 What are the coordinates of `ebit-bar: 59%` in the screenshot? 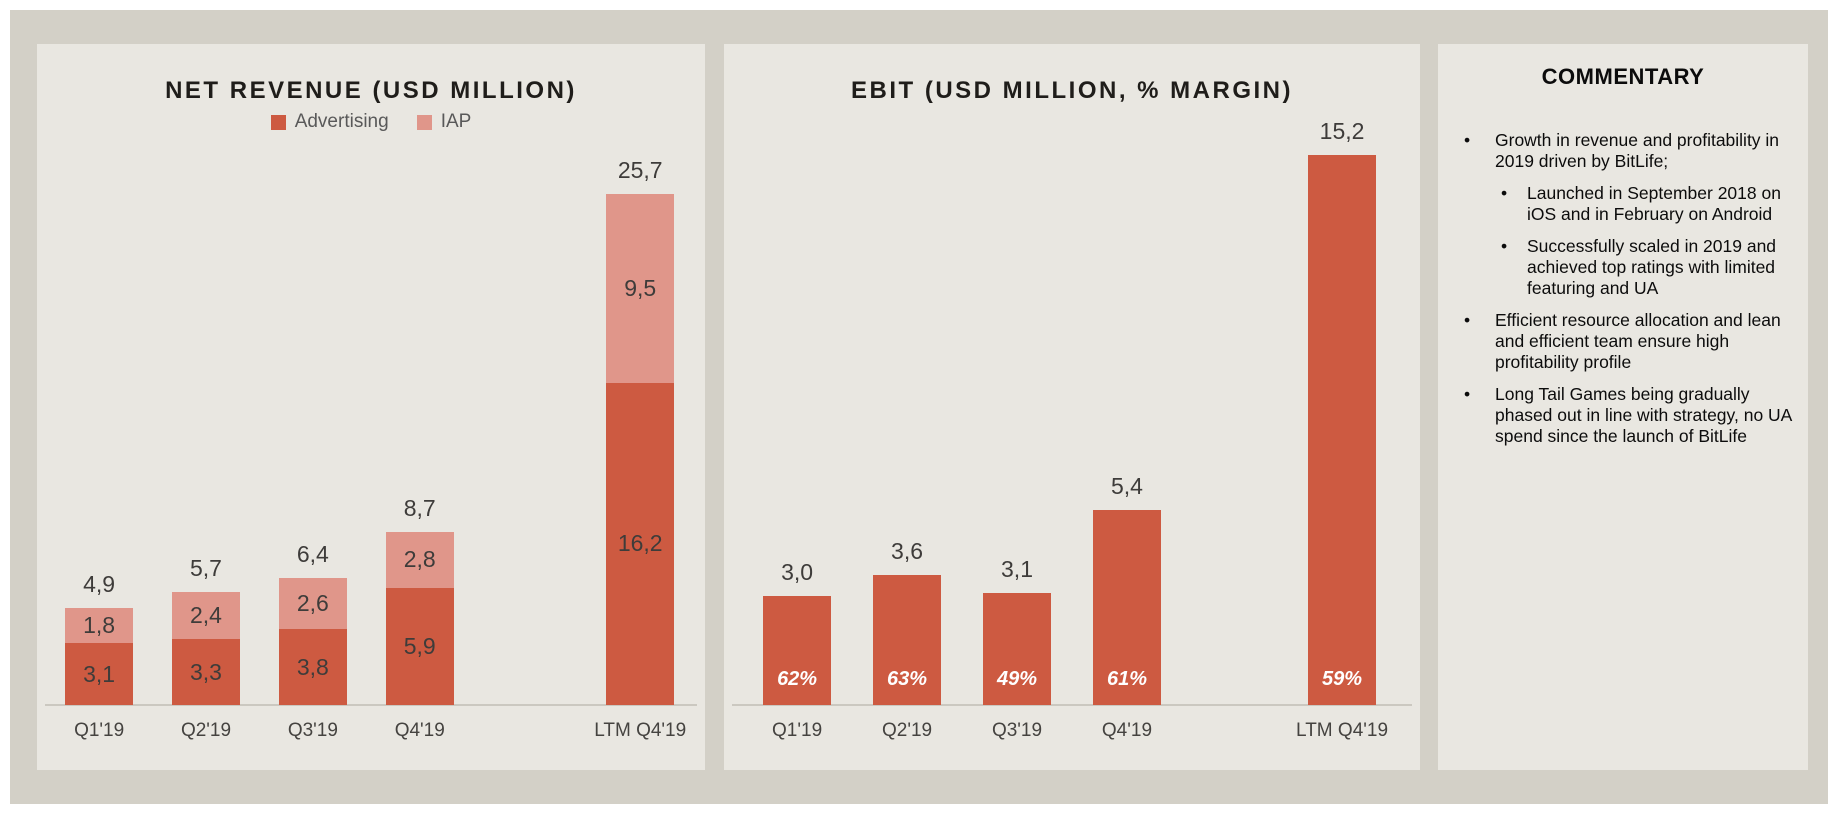 It's located at (1342, 430).